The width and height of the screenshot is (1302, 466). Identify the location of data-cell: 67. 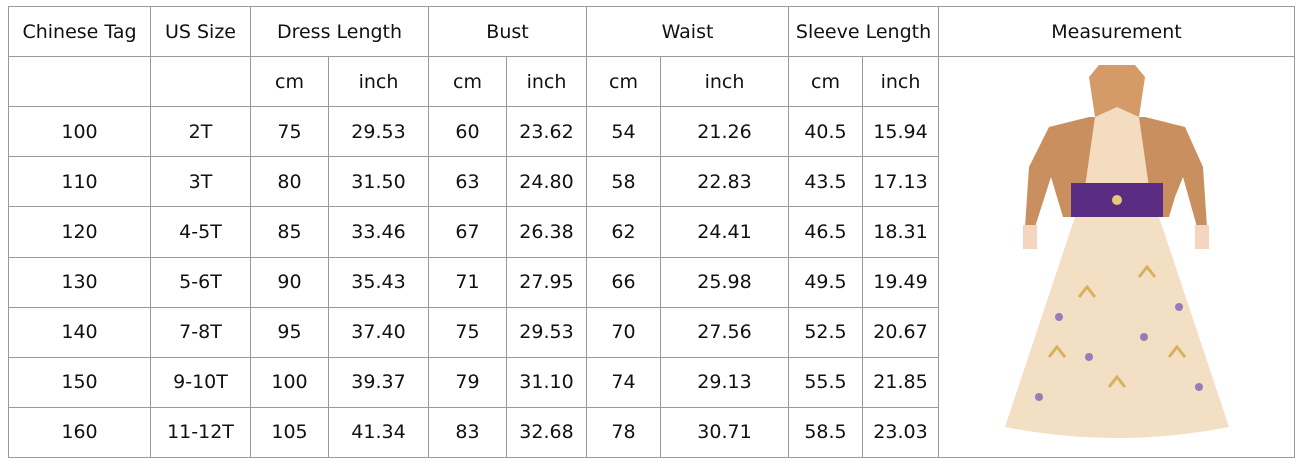
(467, 232).